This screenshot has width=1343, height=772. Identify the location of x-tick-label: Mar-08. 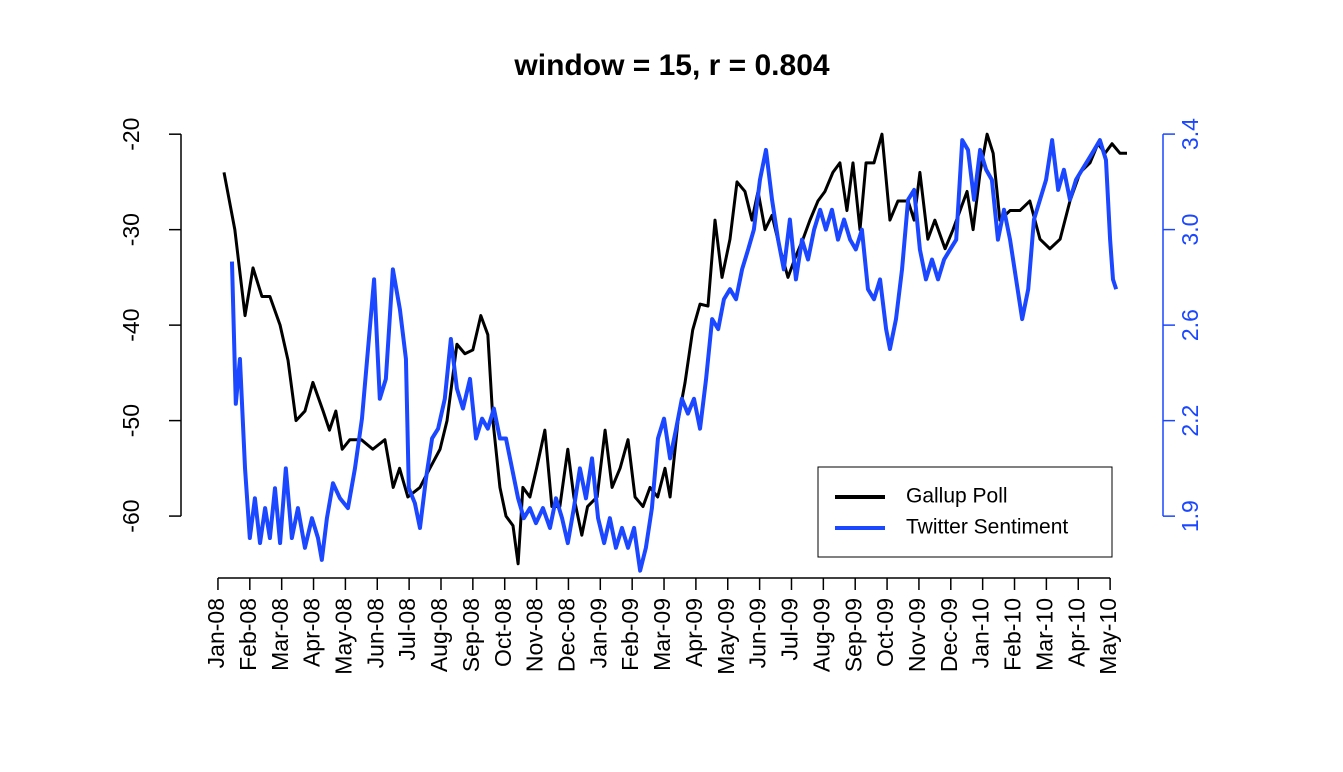
(280, 634).